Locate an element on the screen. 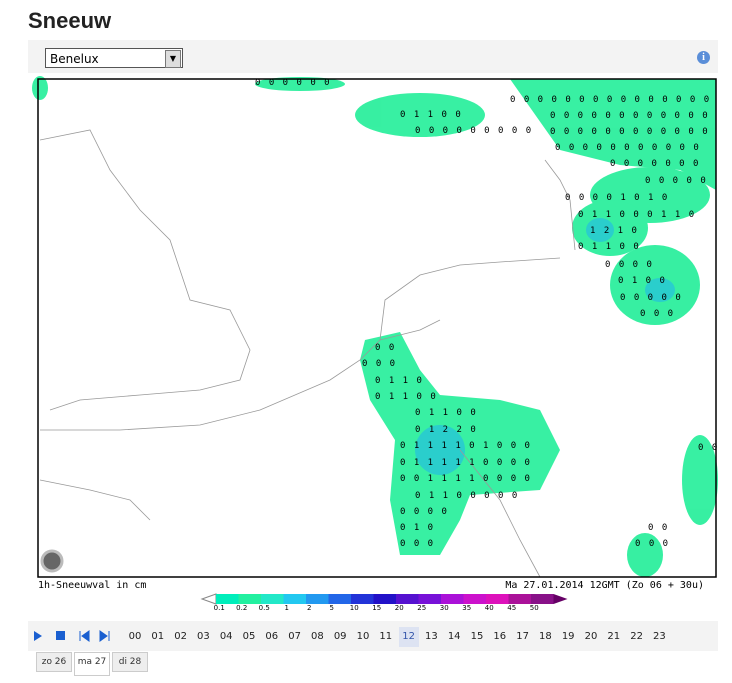  region-select: Benelux ▼ is located at coordinates (114, 58).